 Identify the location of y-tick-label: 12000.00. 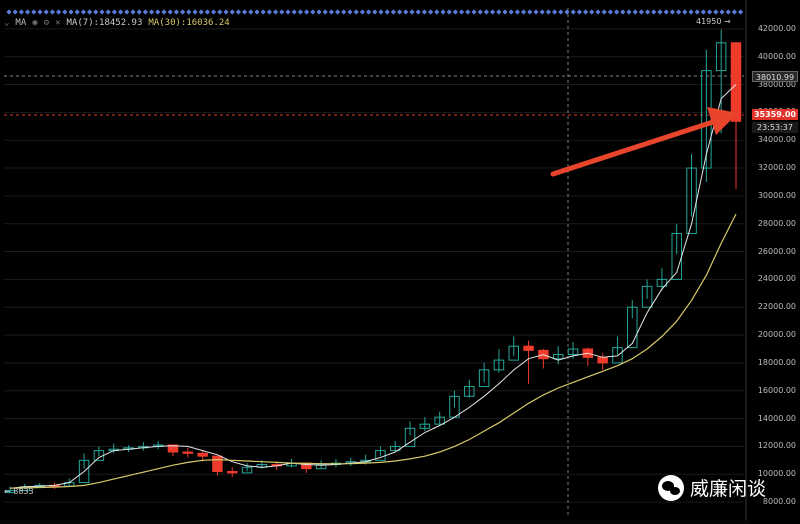
(776, 446).